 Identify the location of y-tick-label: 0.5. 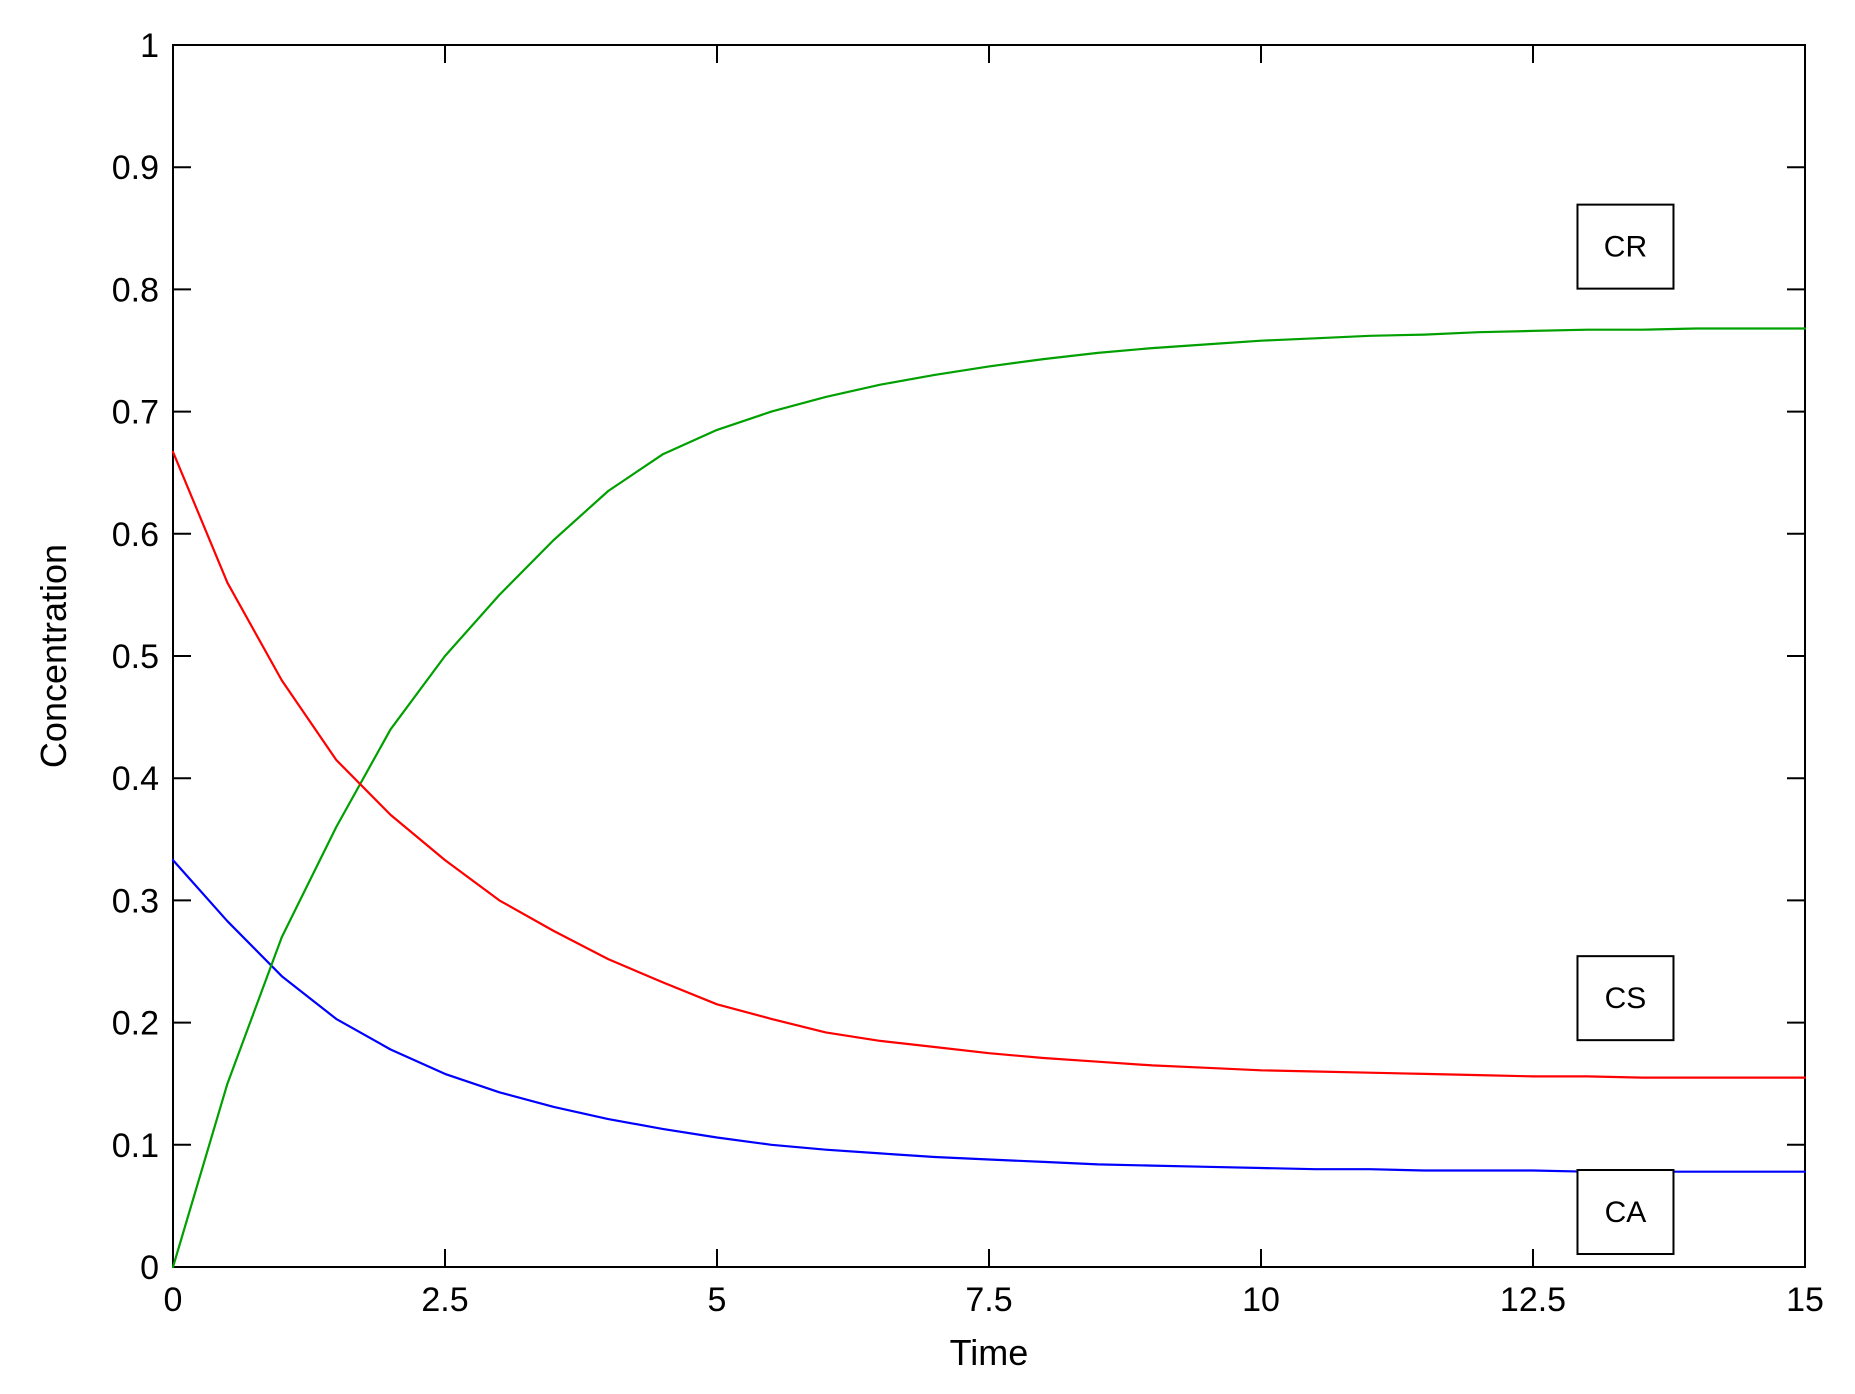
(135, 657).